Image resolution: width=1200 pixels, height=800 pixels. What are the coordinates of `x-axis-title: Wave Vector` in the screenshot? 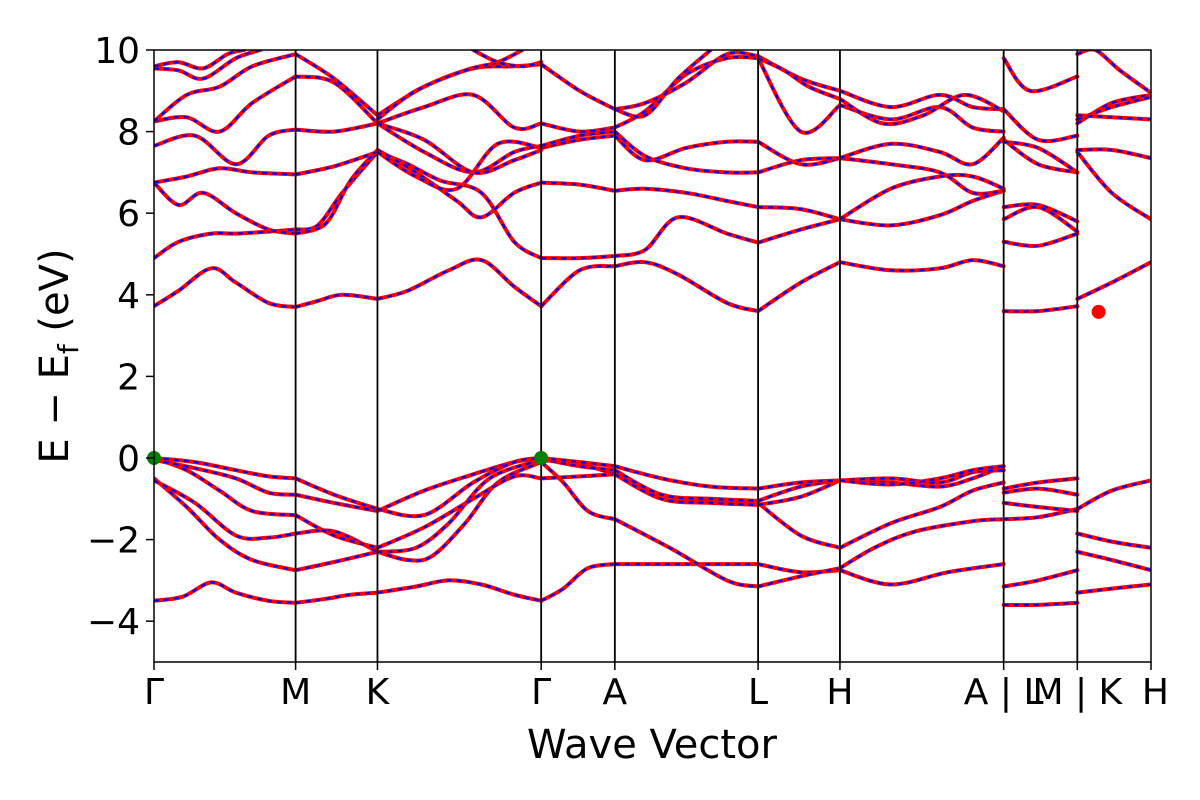 It's located at (652, 745).